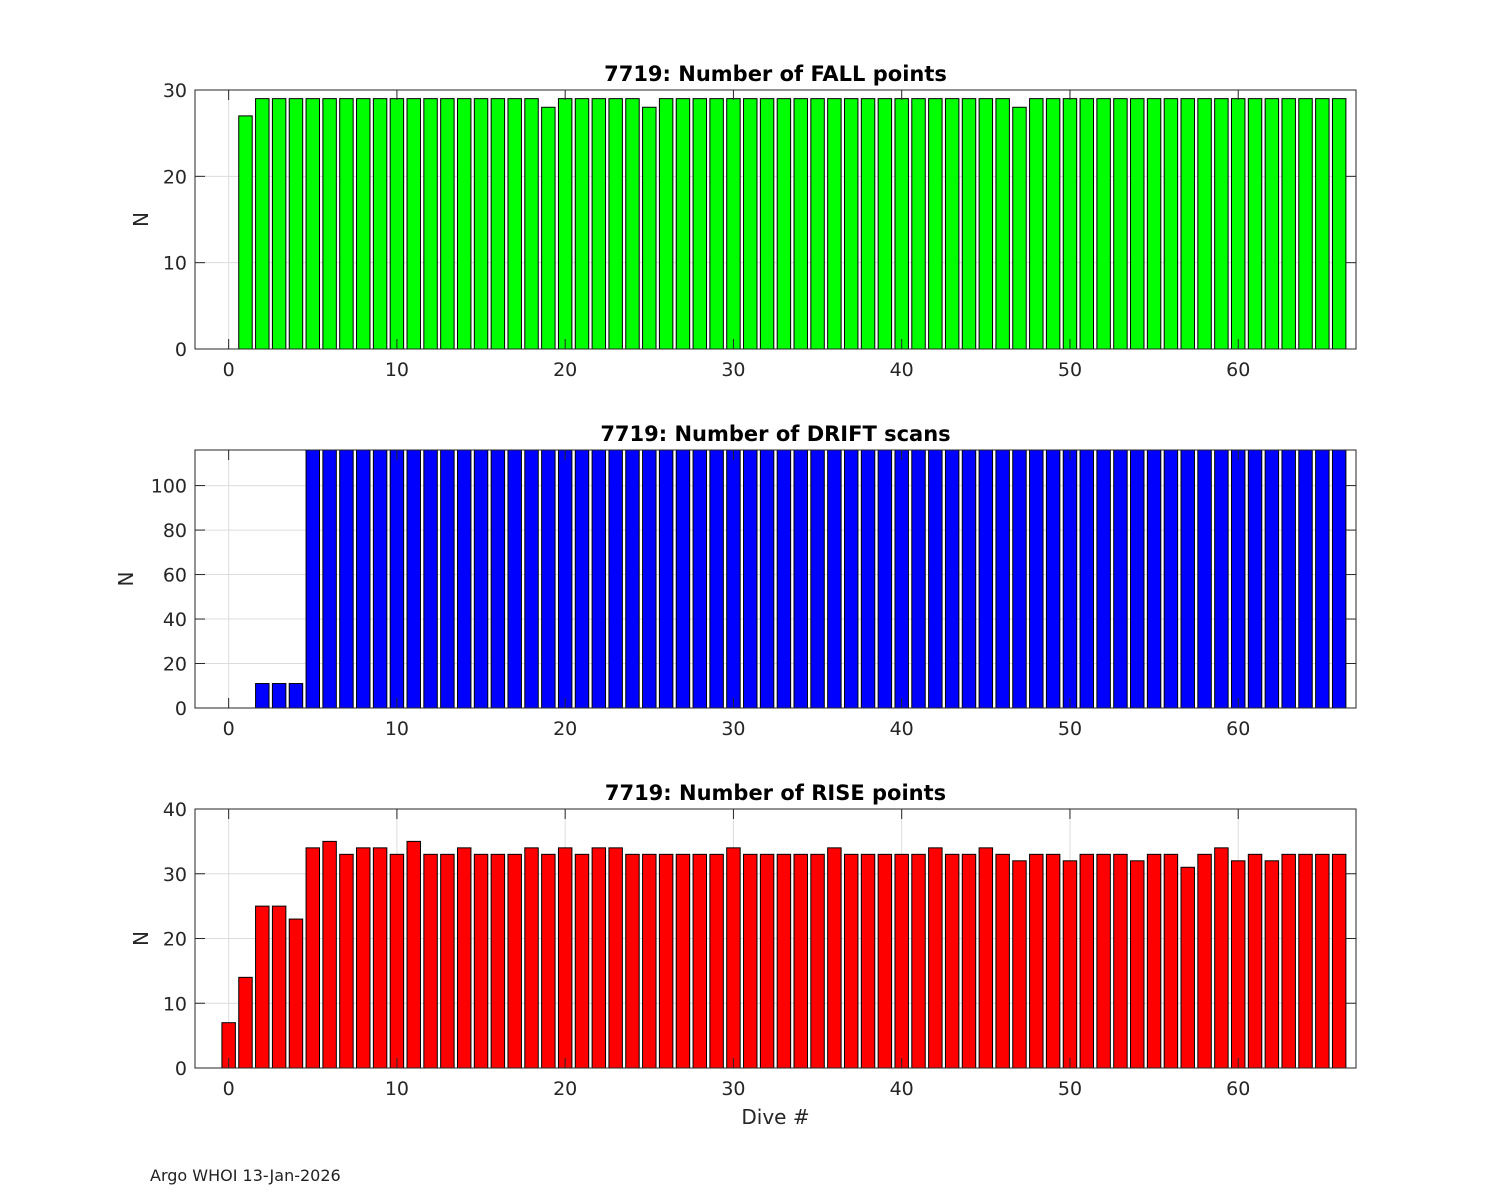  What do you see at coordinates (141, 219) in the screenshot?
I see `y-axis-label: N` at bounding box center [141, 219].